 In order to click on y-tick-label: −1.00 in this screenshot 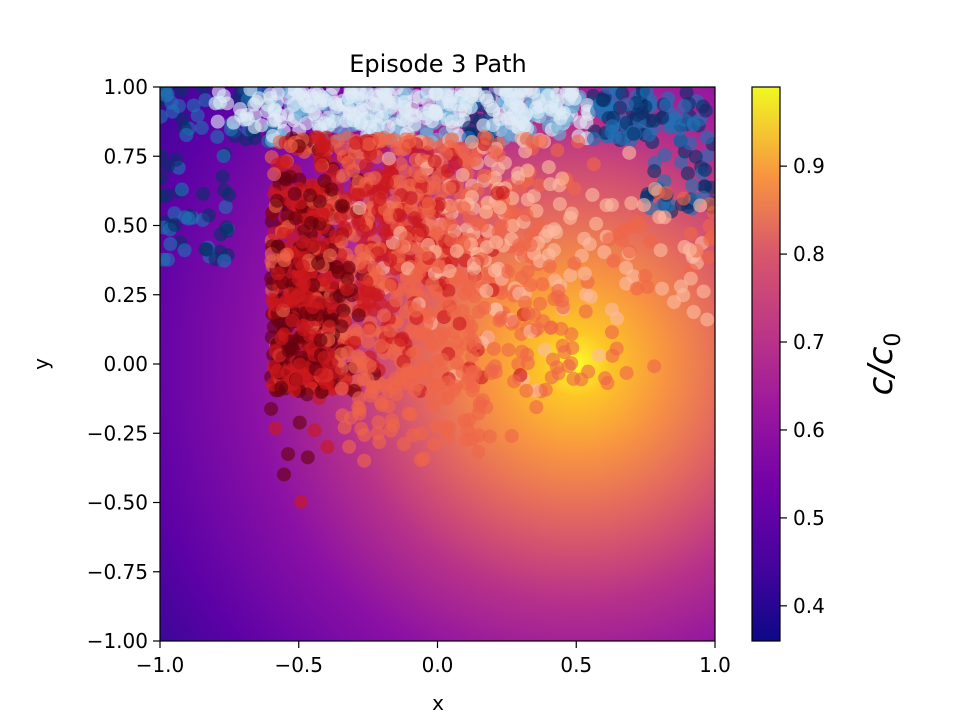, I will do `click(117, 641)`.